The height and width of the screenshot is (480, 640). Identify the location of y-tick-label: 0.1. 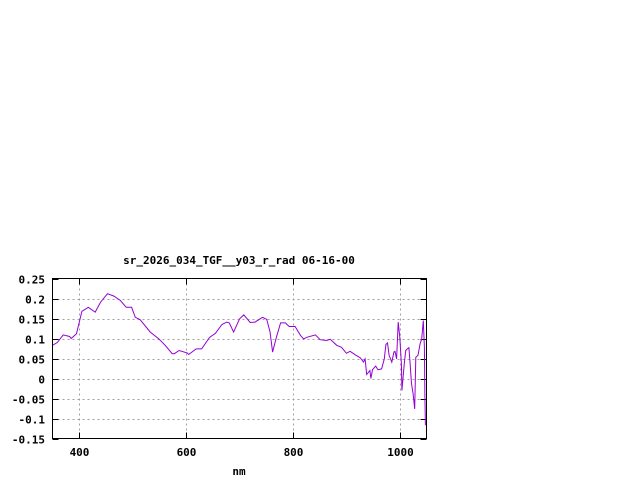
(35, 340).